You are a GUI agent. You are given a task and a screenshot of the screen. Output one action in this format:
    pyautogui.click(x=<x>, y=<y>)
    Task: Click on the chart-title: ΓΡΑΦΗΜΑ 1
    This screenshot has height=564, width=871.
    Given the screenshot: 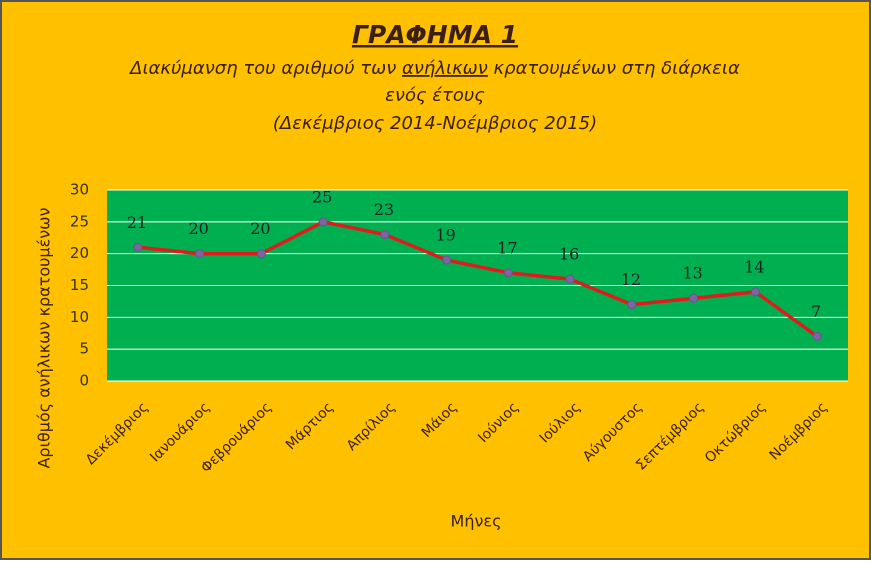 What is the action you would take?
    pyautogui.click(x=435, y=34)
    